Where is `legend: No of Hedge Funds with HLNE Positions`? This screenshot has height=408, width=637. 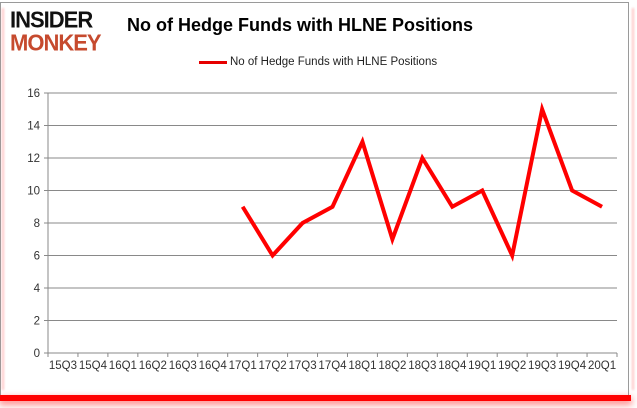 legend: No of Hedge Funds with HLNE Positions is located at coordinates (318, 62).